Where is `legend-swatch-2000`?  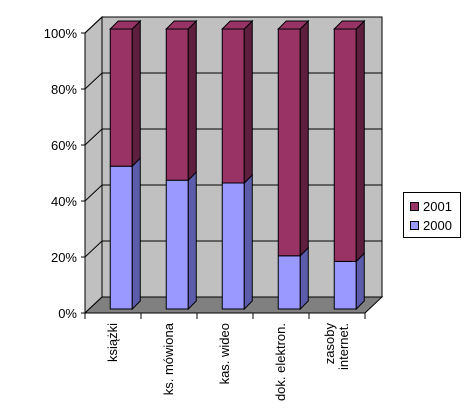
legend-swatch-2000 is located at coordinates (414, 225).